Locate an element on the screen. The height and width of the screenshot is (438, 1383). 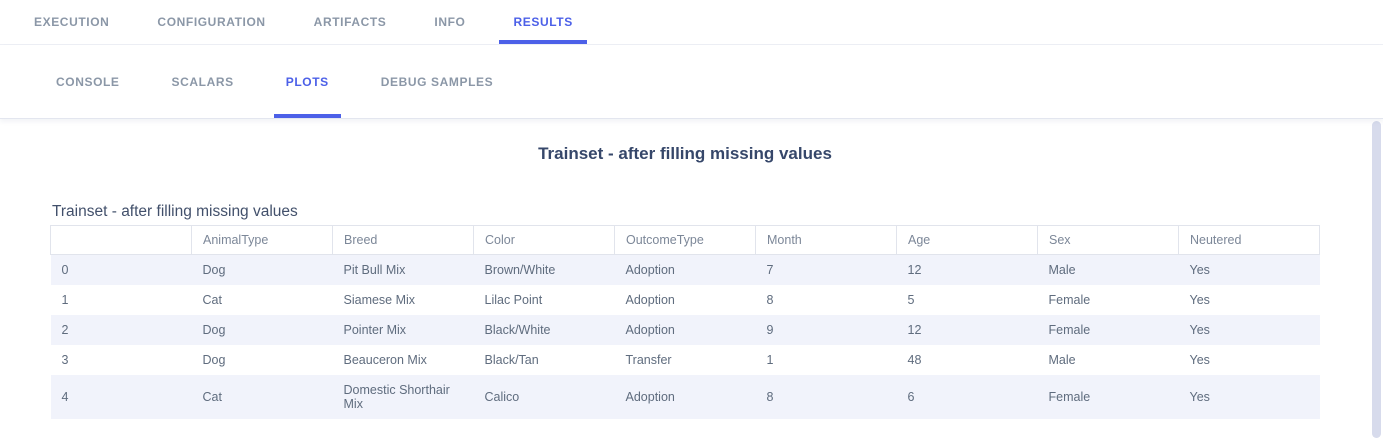
table-header-cell is located at coordinates (121, 240).